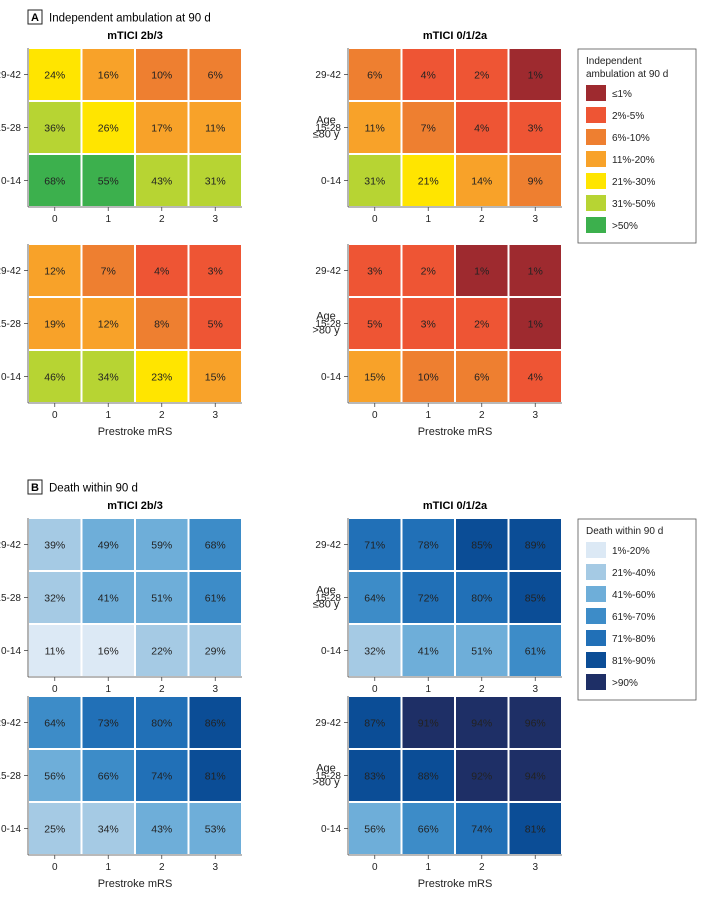  I want to click on heatmap-cell-label: 41%, so click(428, 652).